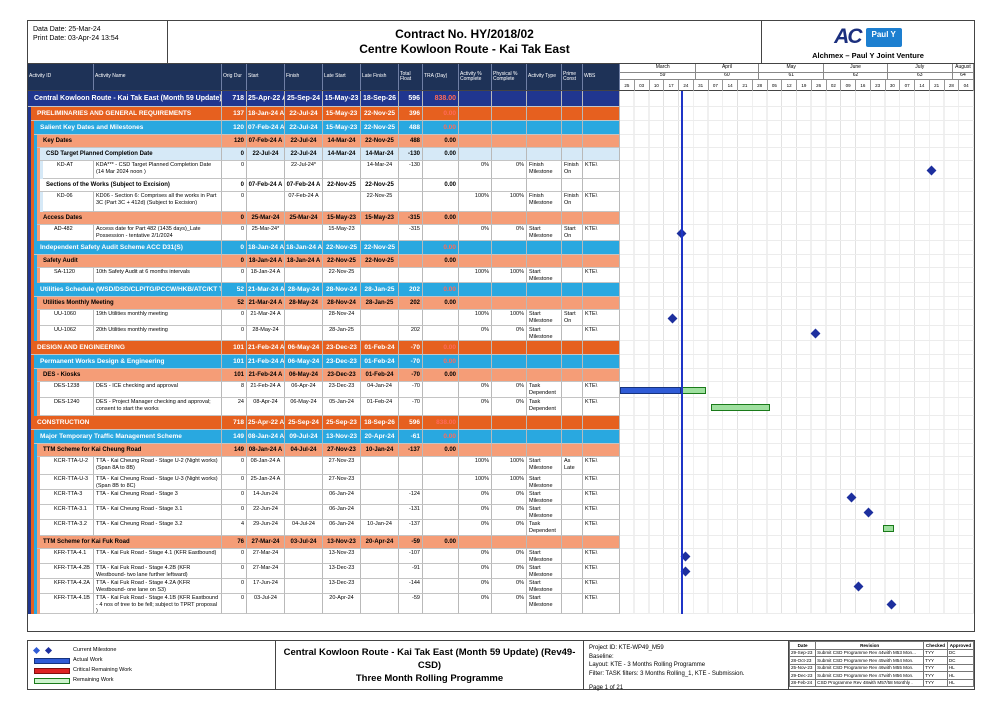 The width and height of the screenshot is (1001, 708). I want to click on start-cell: 27-Mar-24, so click(266, 542).